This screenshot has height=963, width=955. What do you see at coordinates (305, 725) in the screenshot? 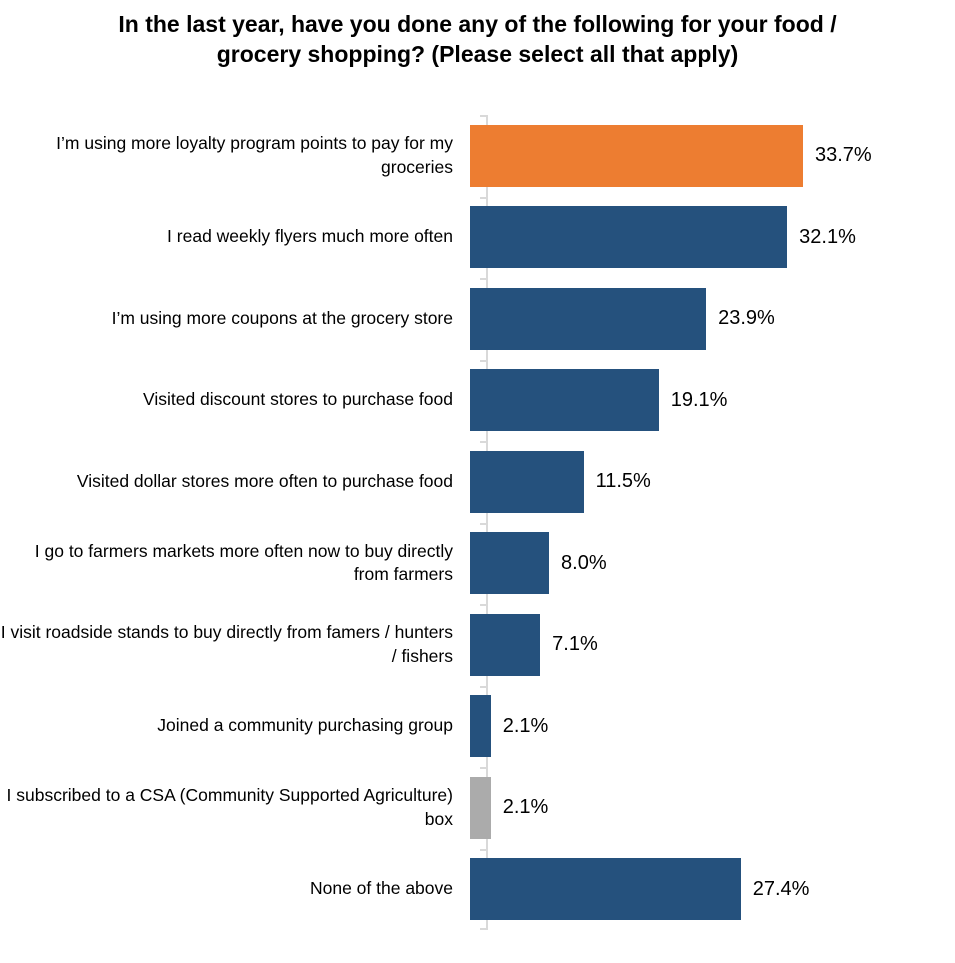
I see `category-label: Joined a community purchasing group` at bounding box center [305, 725].